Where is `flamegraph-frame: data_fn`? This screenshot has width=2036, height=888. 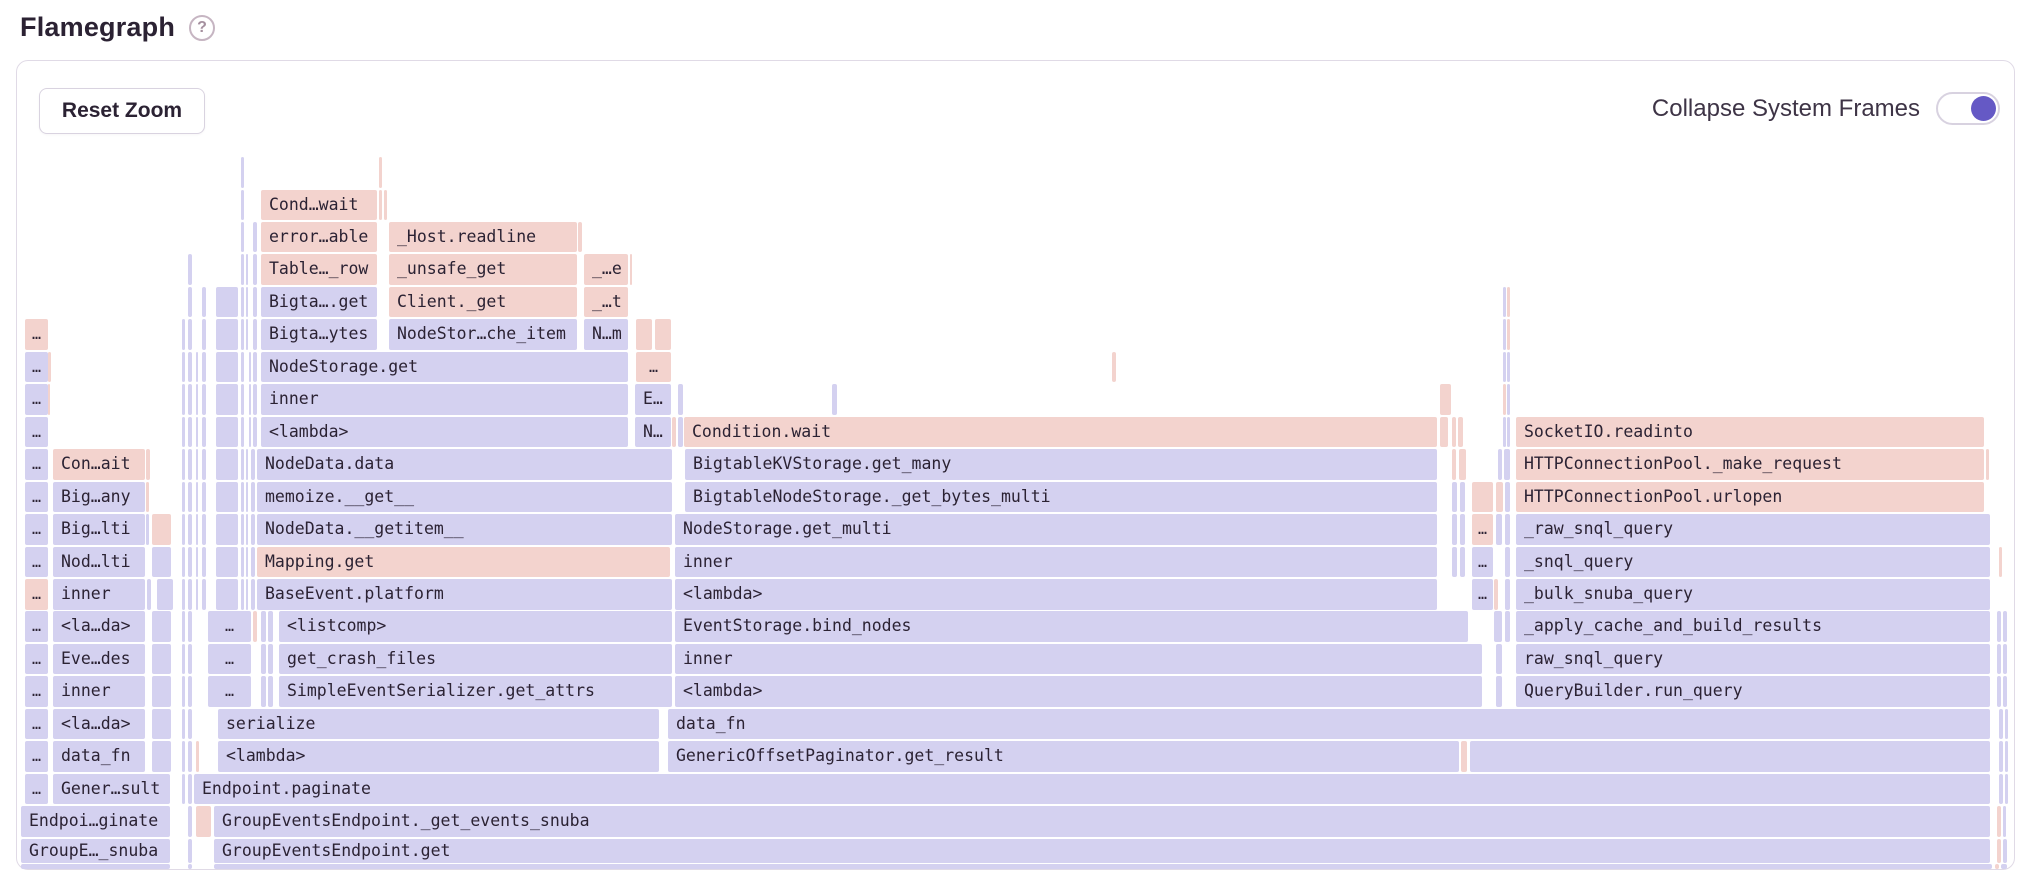 flamegraph-frame: data_fn is located at coordinates (99, 756).